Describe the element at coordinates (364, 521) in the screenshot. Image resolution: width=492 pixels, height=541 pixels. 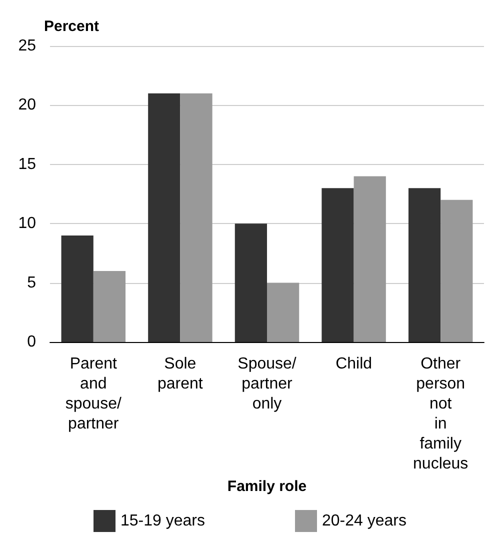
I see `legend-label: 20-24 years` at that location.